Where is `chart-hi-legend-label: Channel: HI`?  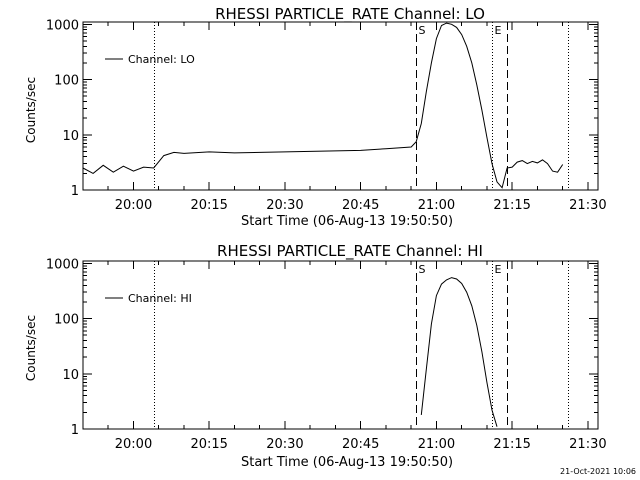 chart-hi-legend-label: Channel: HI is located at coordinates (160, 298).